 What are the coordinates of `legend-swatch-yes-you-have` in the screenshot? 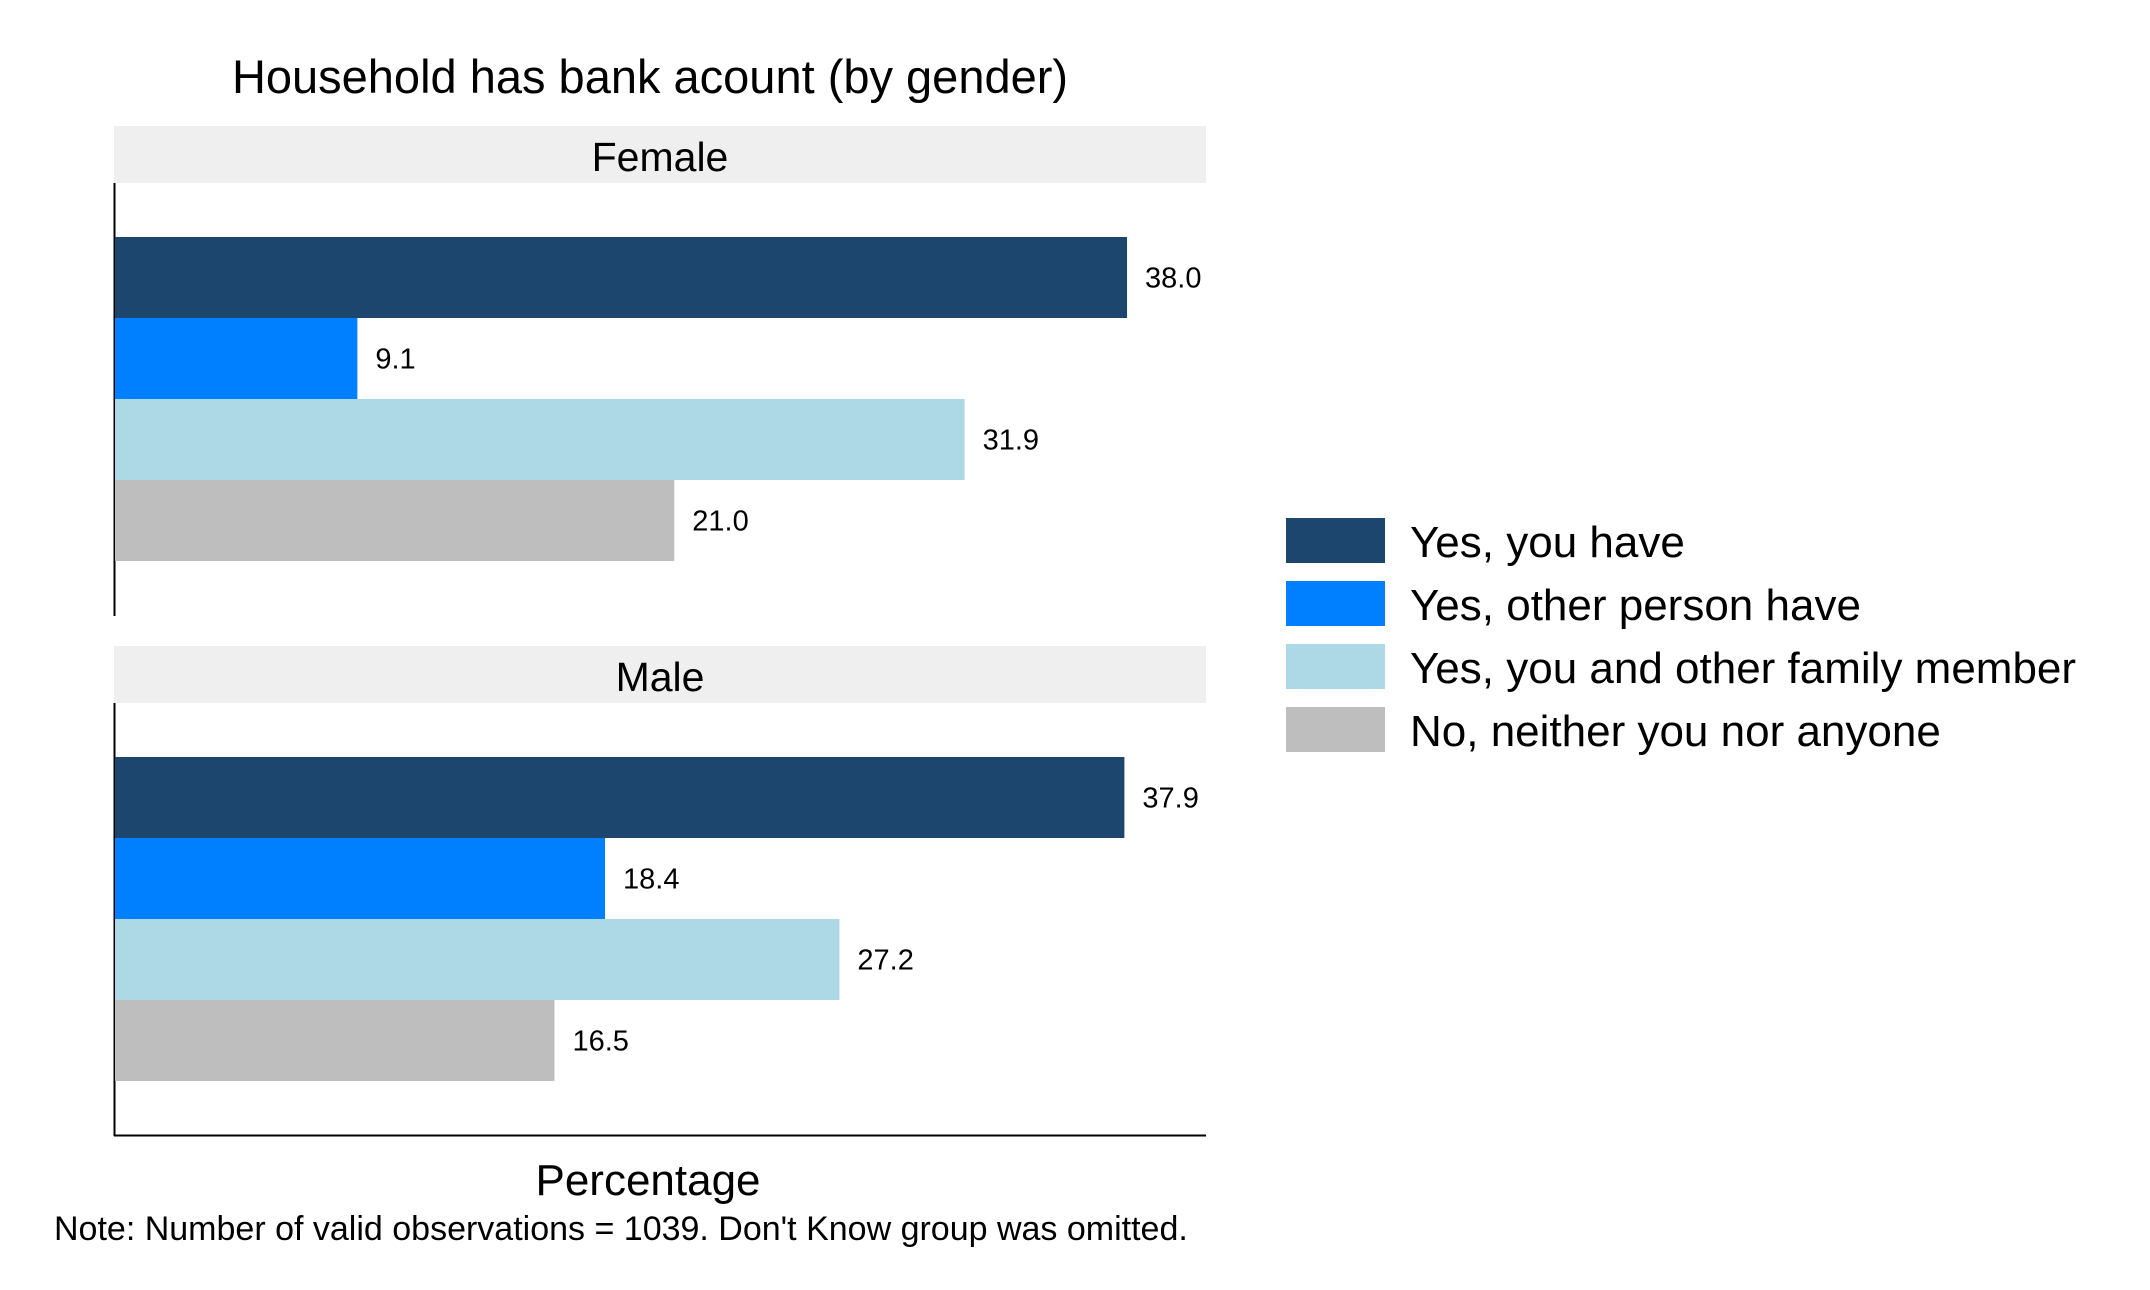 It's located at (1335, 540).